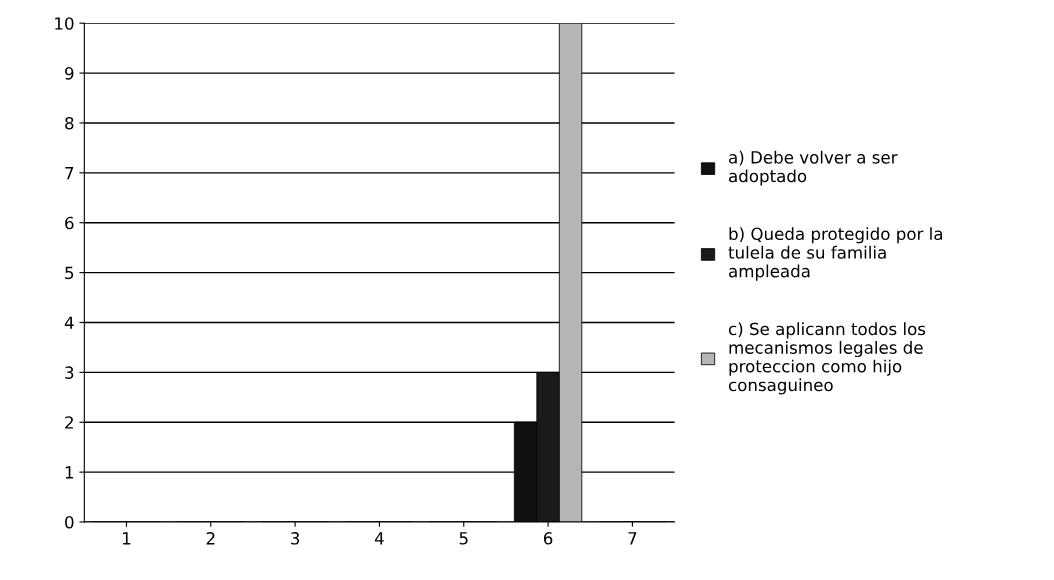 The width and height of the screenshot is (1054, 580). Describe the element at coordinates (463, 538) in the screenshot. I see `x-tick-label: 5` at that location.